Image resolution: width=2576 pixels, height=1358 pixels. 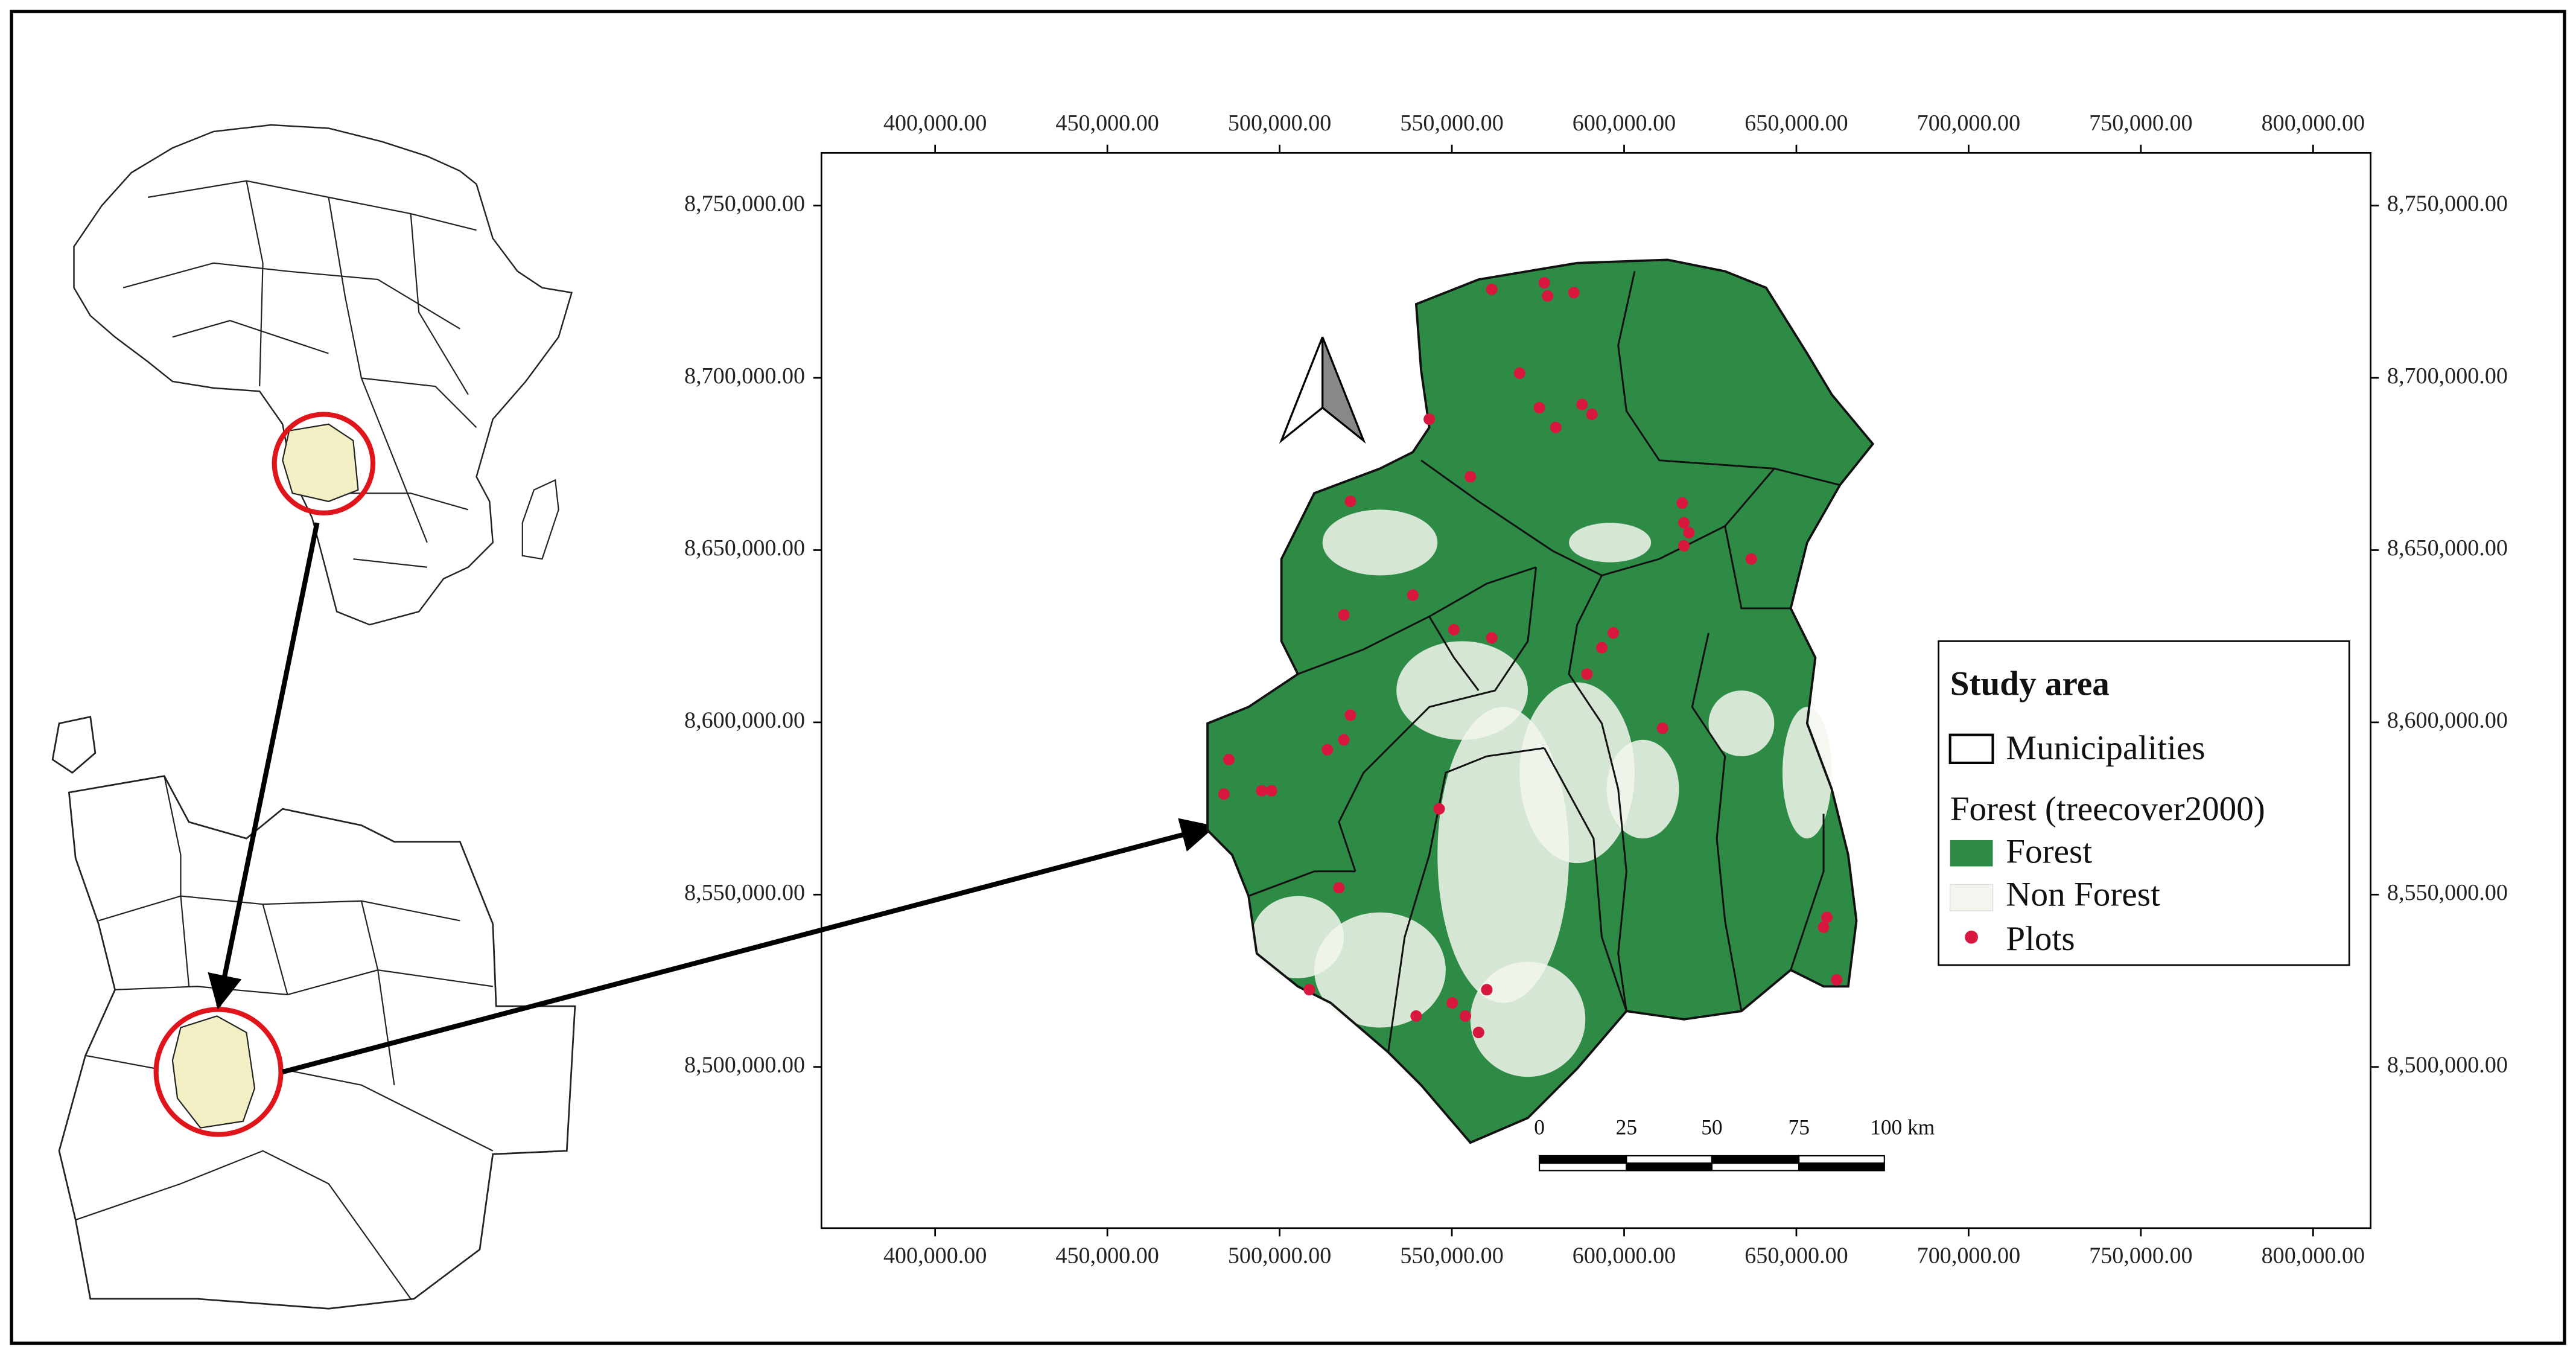 I want to click on legend-subtitle: Forest (treecover2000), so click(x=2107, y=809).